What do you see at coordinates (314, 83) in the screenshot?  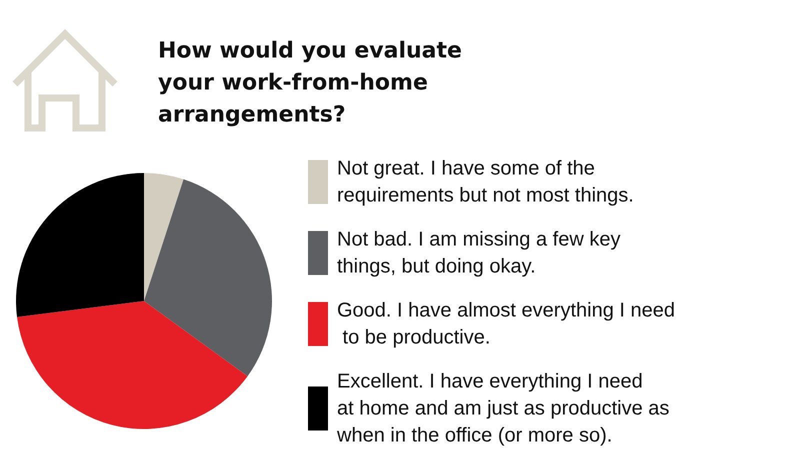 I see `chart-title: How would you evaluate your work-from-home arrangements?` at bounding box center [314, 83].